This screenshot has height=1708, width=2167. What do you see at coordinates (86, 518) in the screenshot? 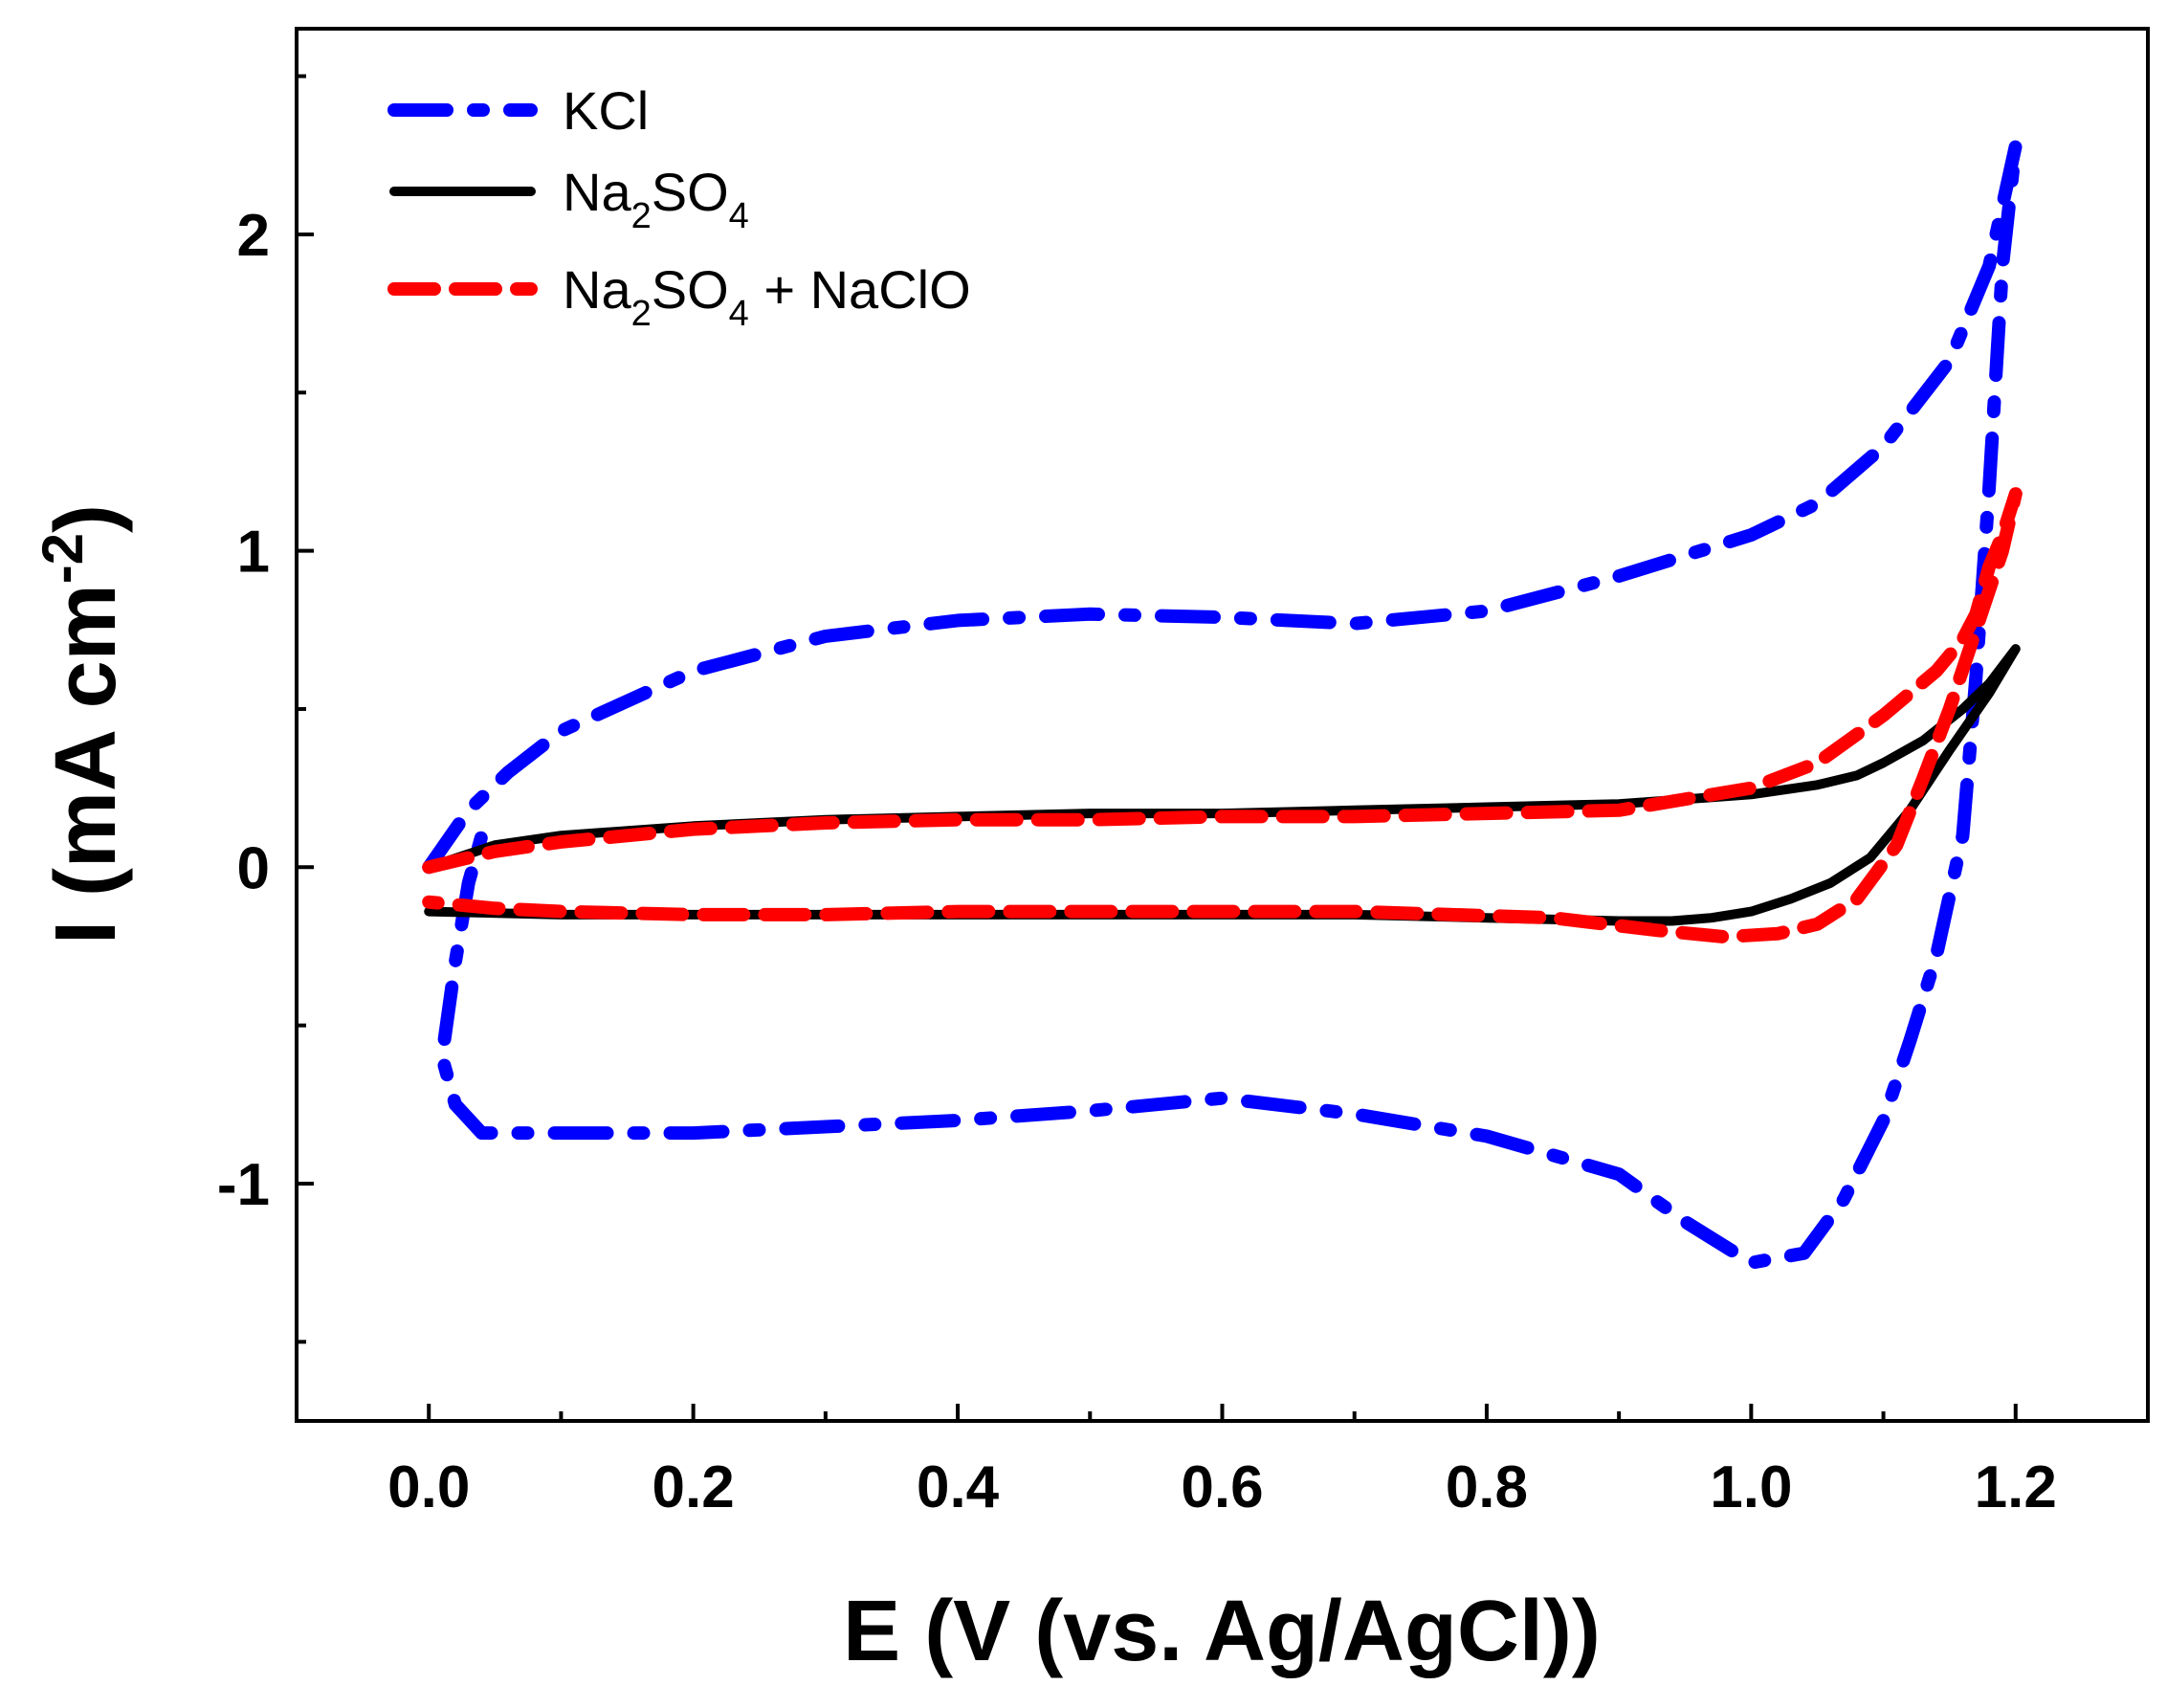
I see `y-axis-title-close: )` at bounding box center [86, 518].